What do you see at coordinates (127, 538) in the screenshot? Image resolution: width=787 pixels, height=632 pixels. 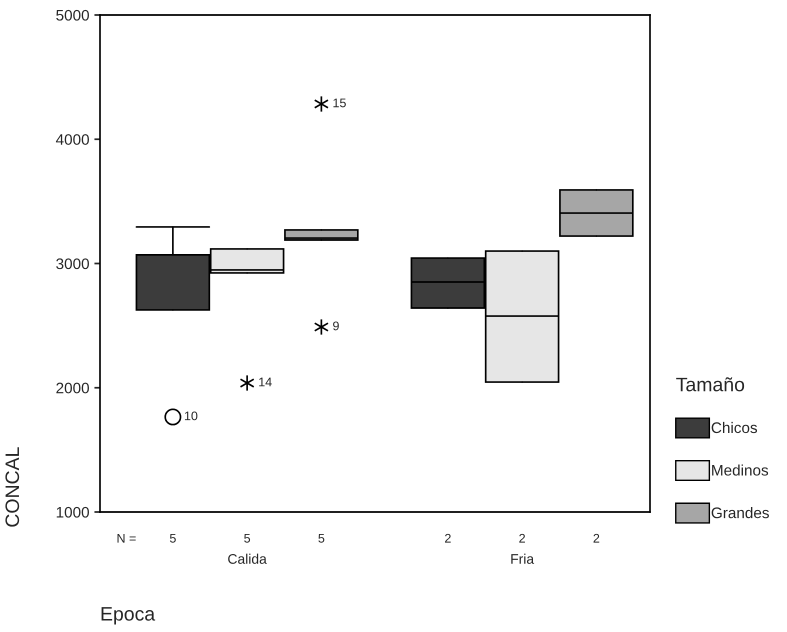 I see `text: N =` at bounding box center [127, 538].